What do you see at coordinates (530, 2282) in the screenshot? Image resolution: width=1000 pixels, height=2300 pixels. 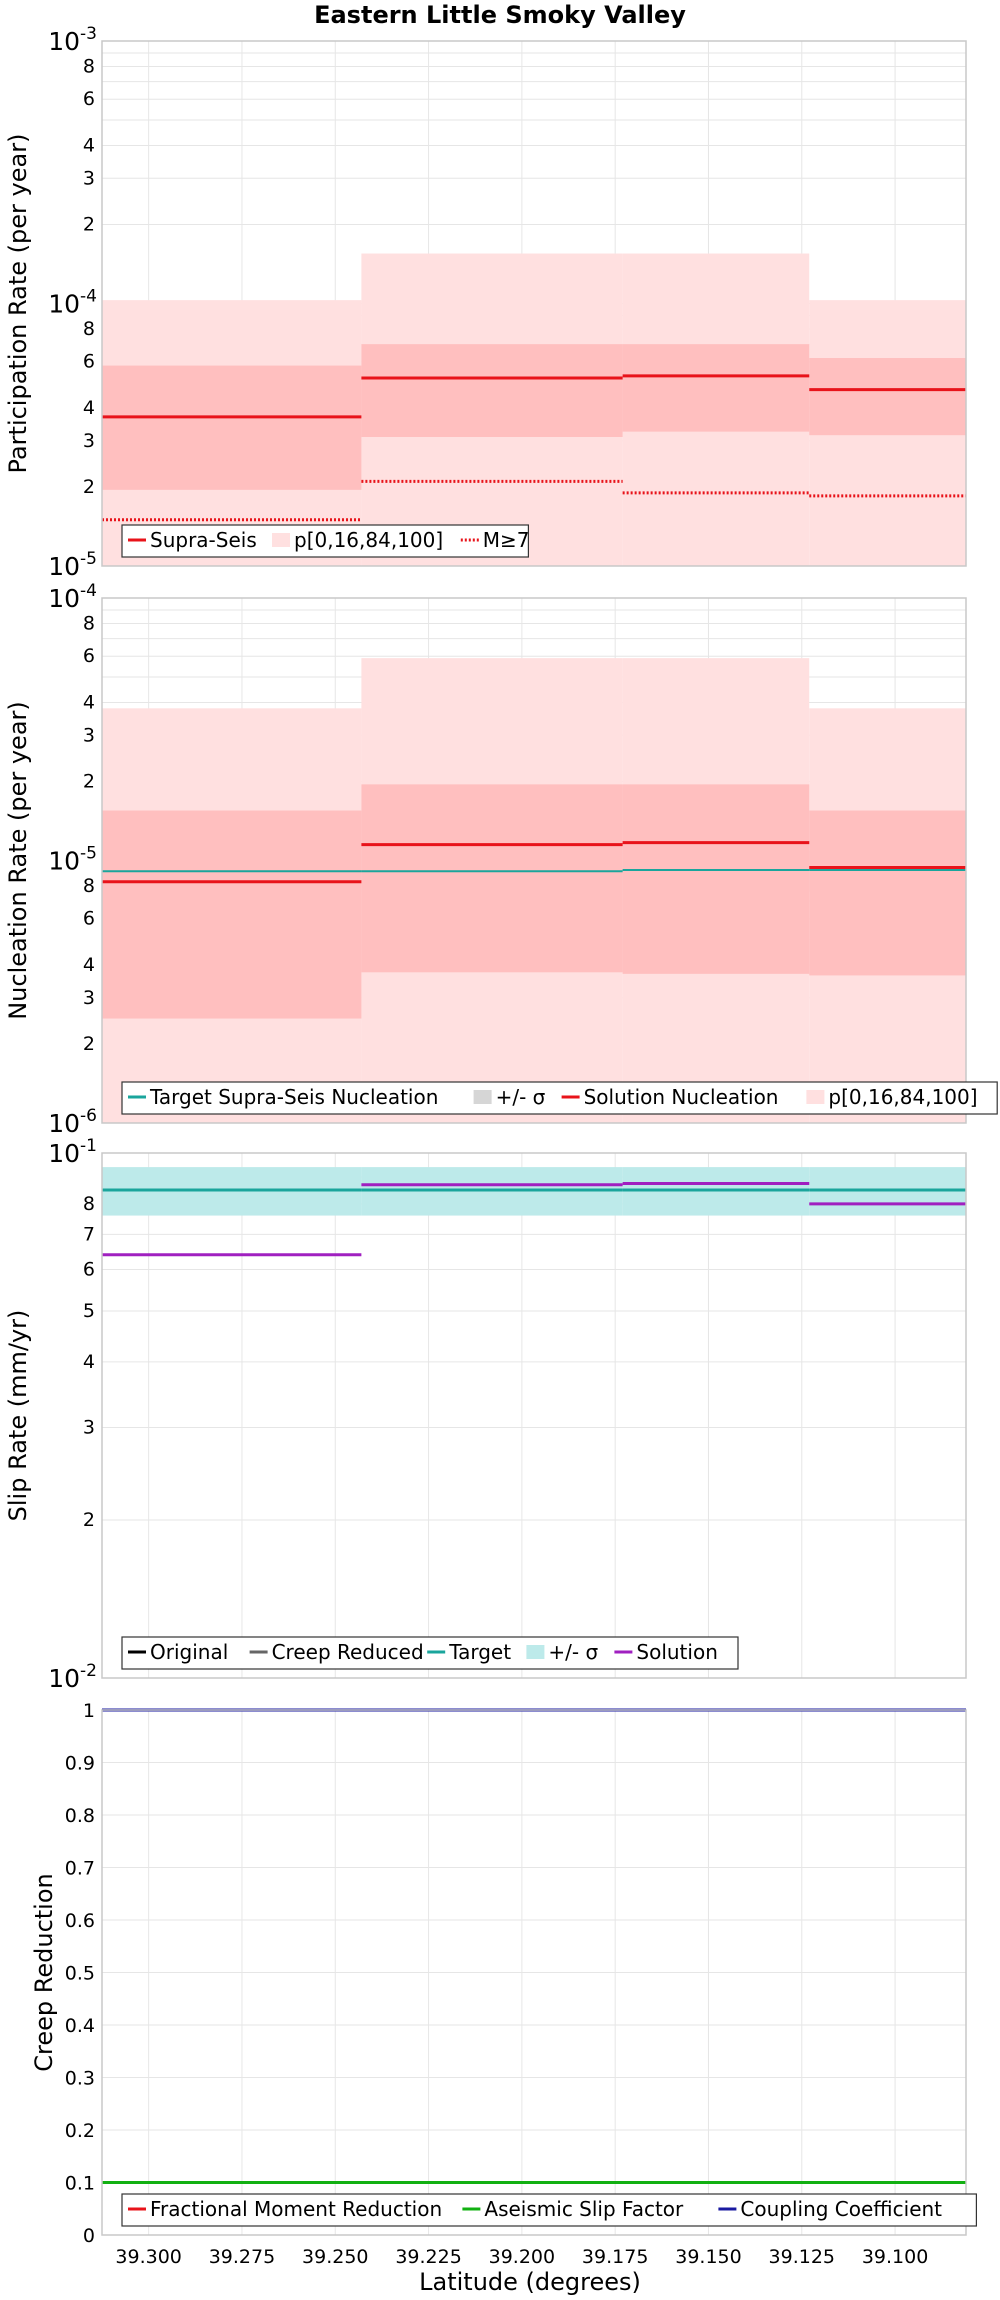 I see `x-axis-label: Latitude (degrees)` at bounding box center [530, 2282].